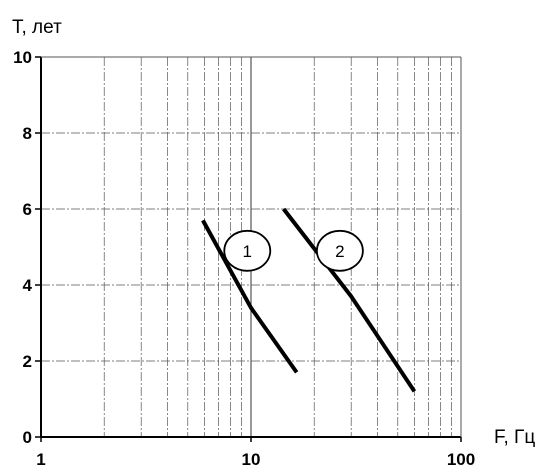  Describe the element at coordinates (40, 459) in the screenshot. I see `x-tick-label: 1` at that location.